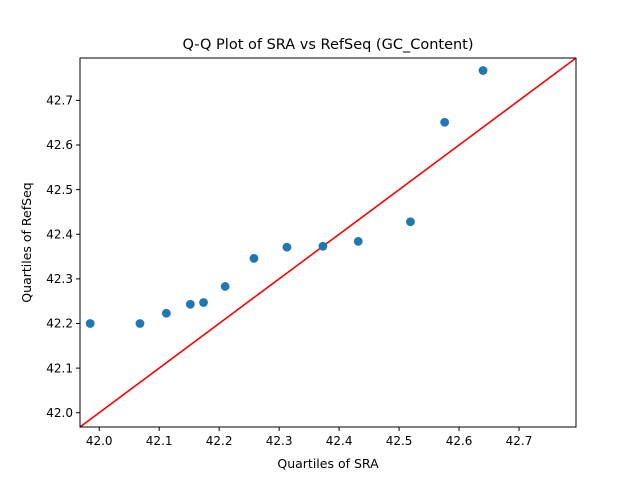 The width and height of the screenshot is (640, 480). What do you see at coordinates (459, 441) in the screenshot?
I see `x-tick-label: 42.6` at bounding box center [459, 441].